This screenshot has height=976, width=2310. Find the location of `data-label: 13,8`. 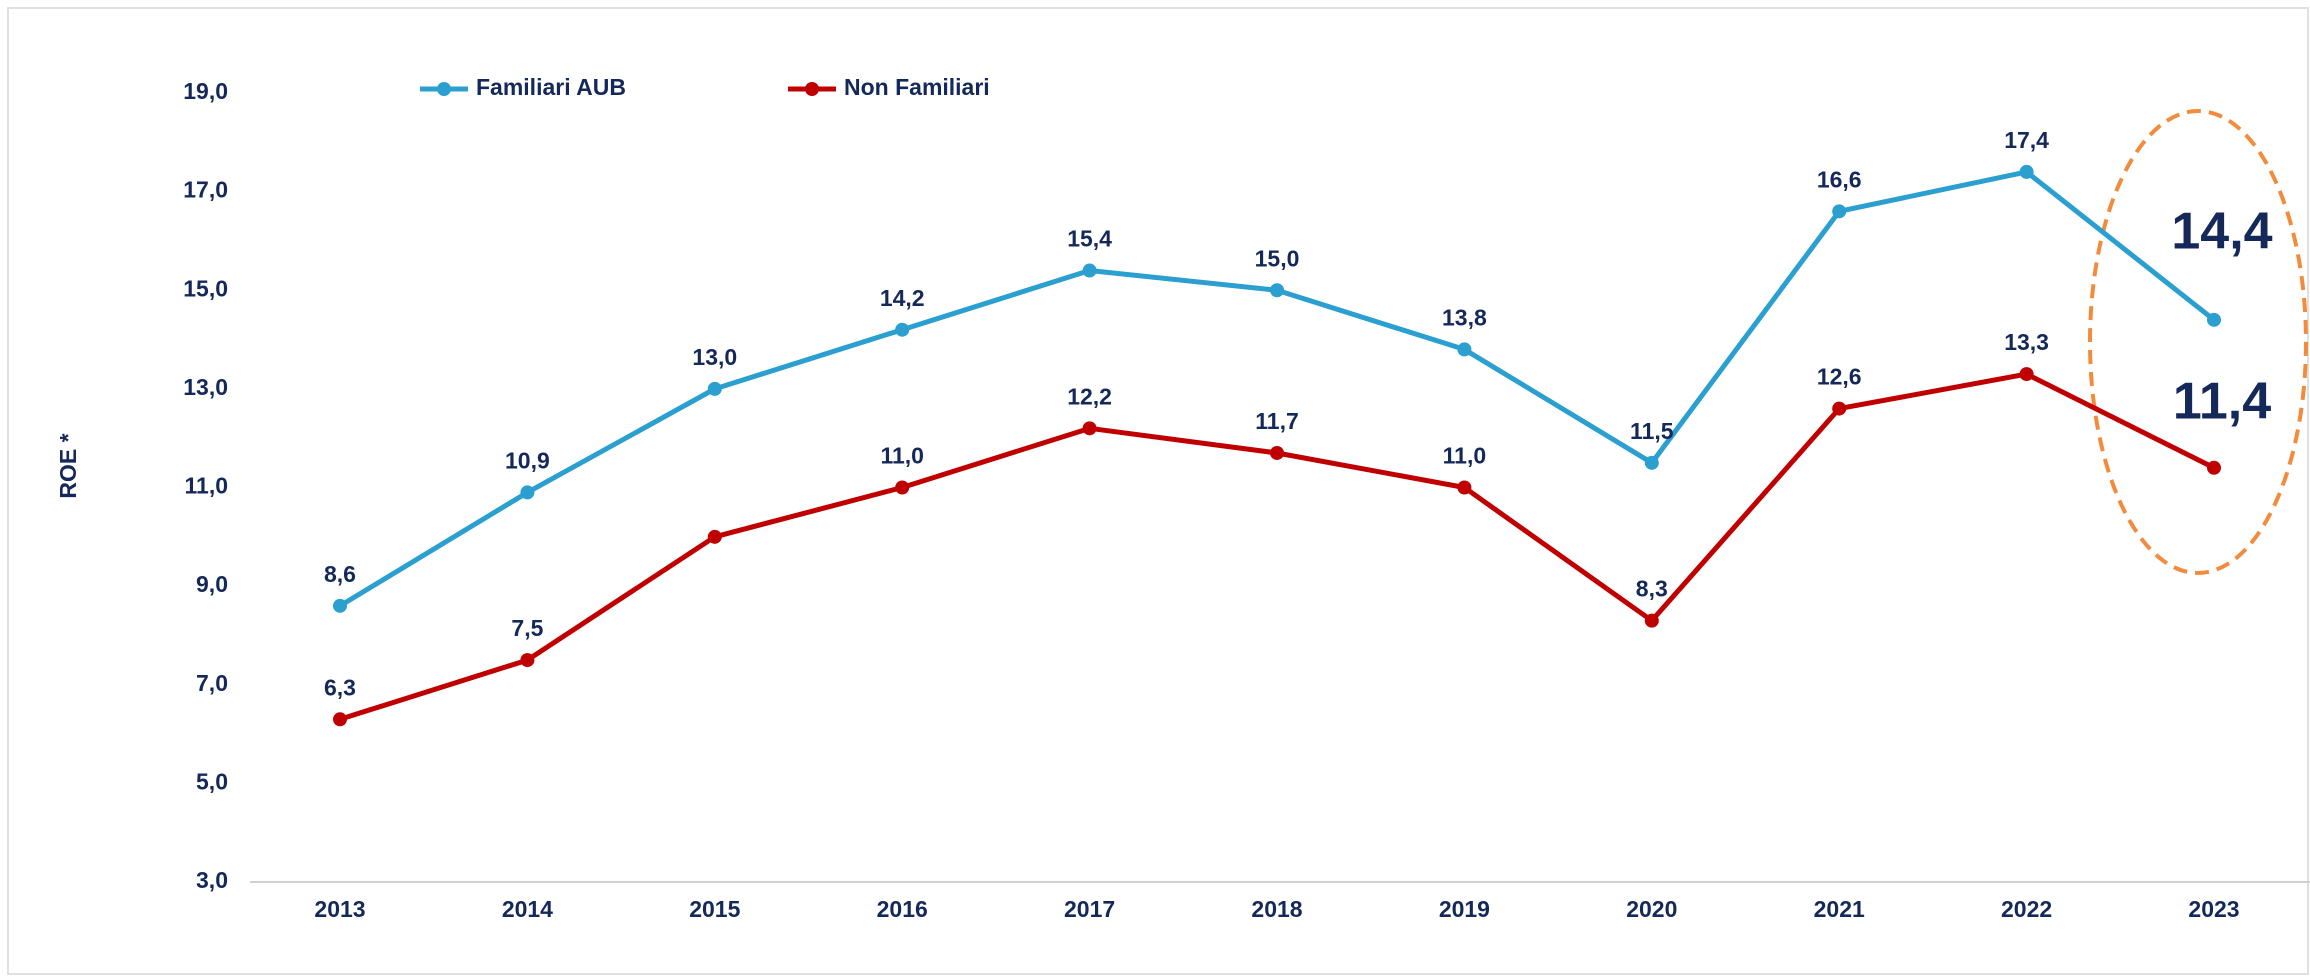

data-label: 13,8 is located at coordinates (1464, 318).